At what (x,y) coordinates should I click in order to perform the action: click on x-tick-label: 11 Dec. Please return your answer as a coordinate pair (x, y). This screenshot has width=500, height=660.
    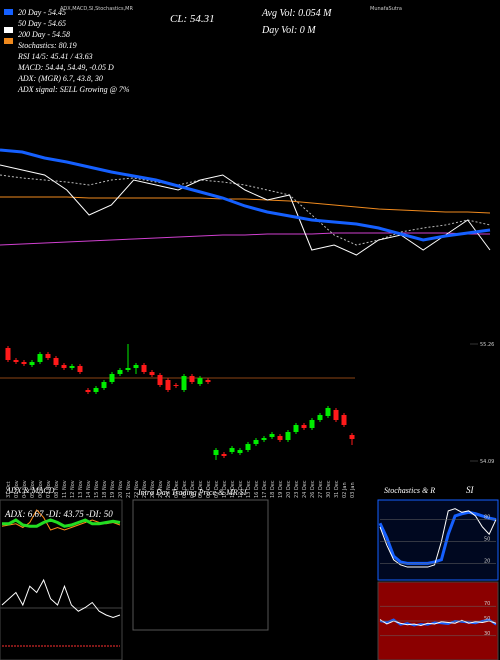
    Looking at the image, I should click on (233, 489).